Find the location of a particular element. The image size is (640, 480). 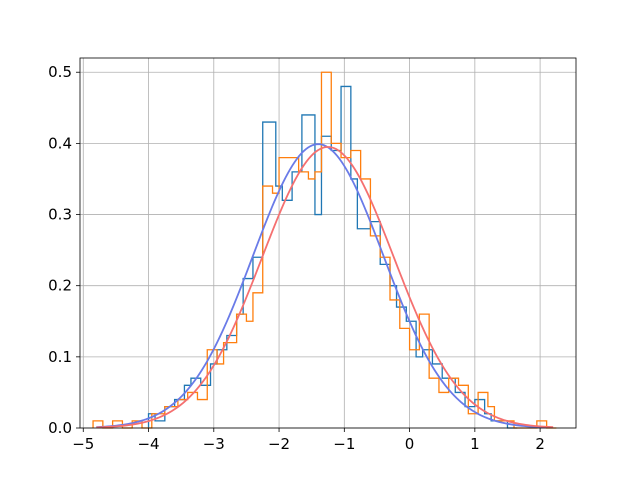

x-tick-label: −2 is located at coordinates (279, 444).